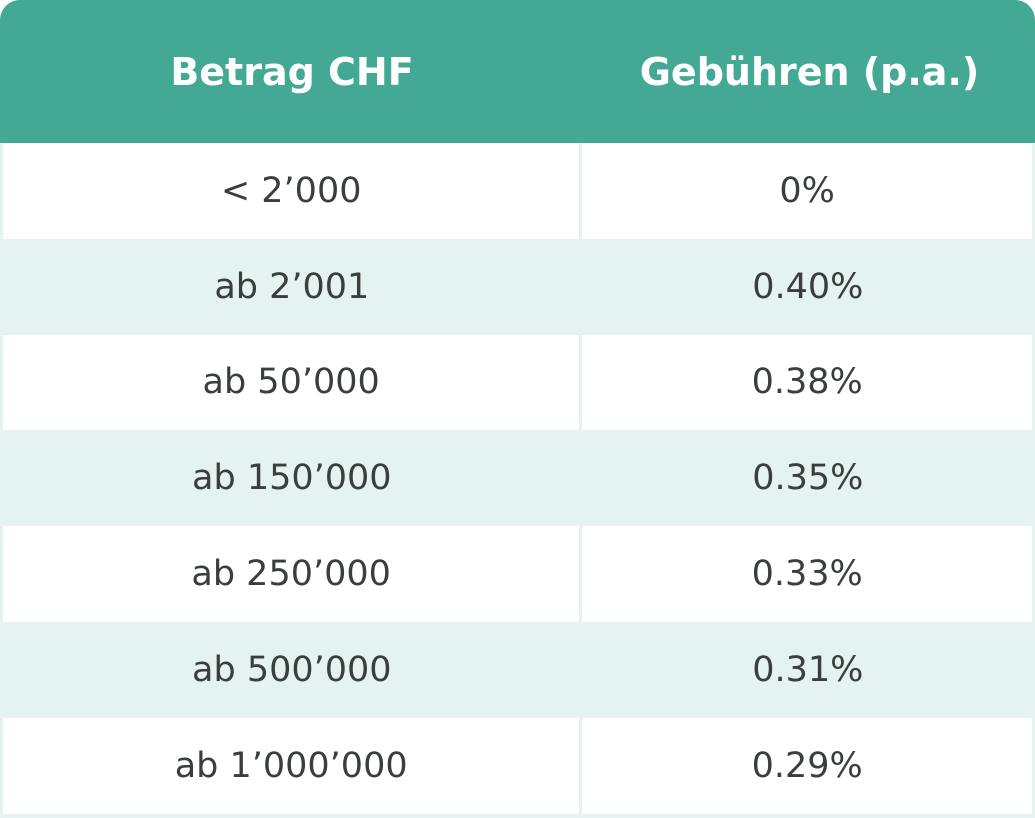 Image resolution: width=1035 pixels, height=818 pixels. I want to click on table-row: ab 2’001 0.40%, so click(517, 286).